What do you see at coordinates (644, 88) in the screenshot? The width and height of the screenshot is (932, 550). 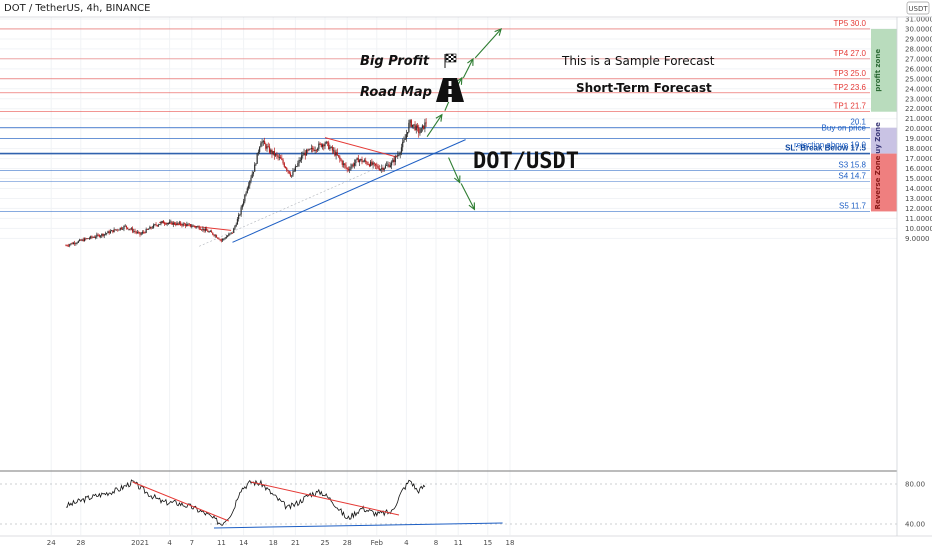 I see `short-term-heading: Short-Term Forecast` at bounding box center [644, 88].